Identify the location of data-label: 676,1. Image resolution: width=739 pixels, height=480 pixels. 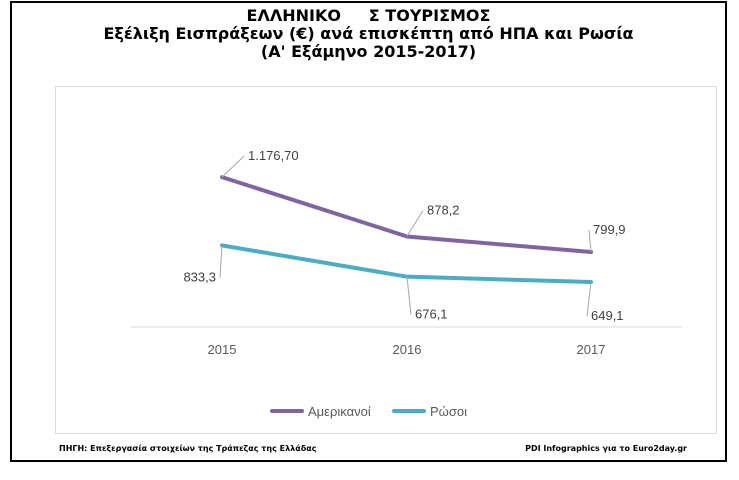
(431, 314).